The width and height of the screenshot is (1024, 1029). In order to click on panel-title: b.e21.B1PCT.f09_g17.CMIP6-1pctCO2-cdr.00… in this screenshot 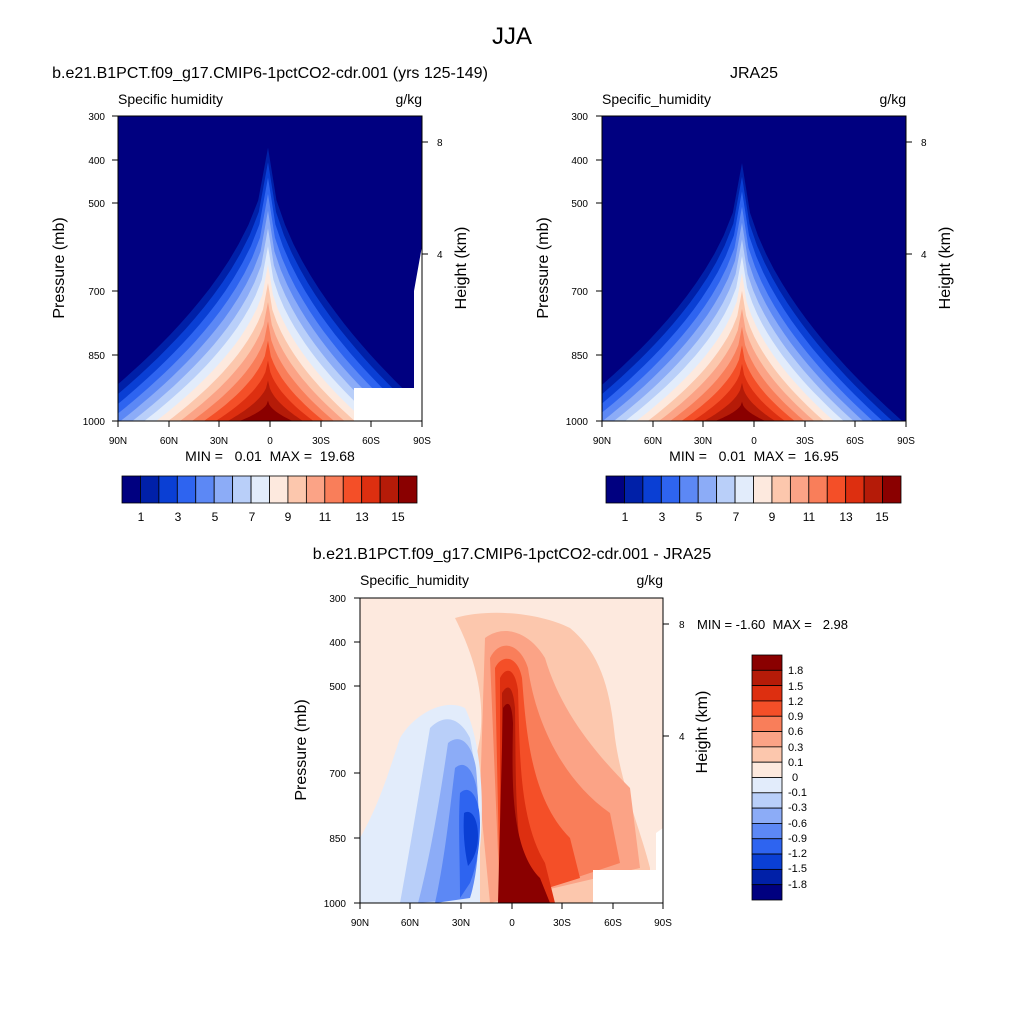, I will do `click(512, 554)`.